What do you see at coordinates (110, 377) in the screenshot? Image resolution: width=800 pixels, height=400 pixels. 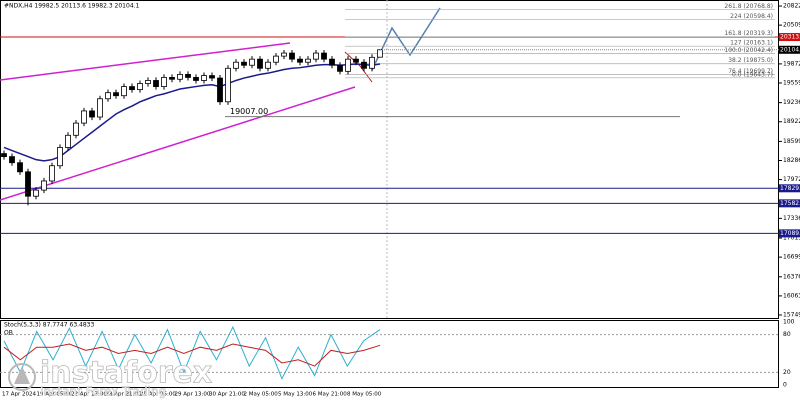 I see `watermark: instaforex Instant Forex Trading` at bounding box center [110, 377].